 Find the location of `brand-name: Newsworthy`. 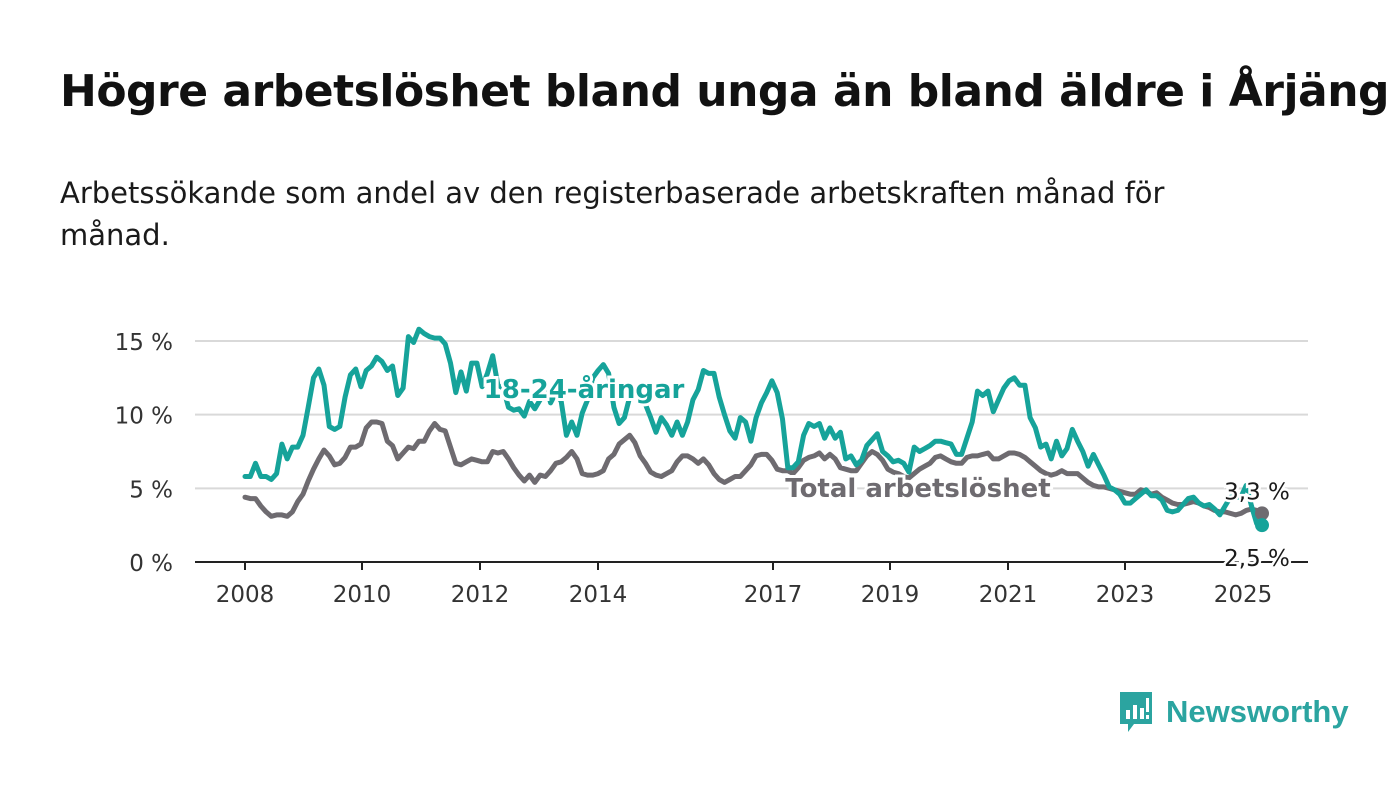

brand-name: Newsworthy is located at coordinates (1257, 711).